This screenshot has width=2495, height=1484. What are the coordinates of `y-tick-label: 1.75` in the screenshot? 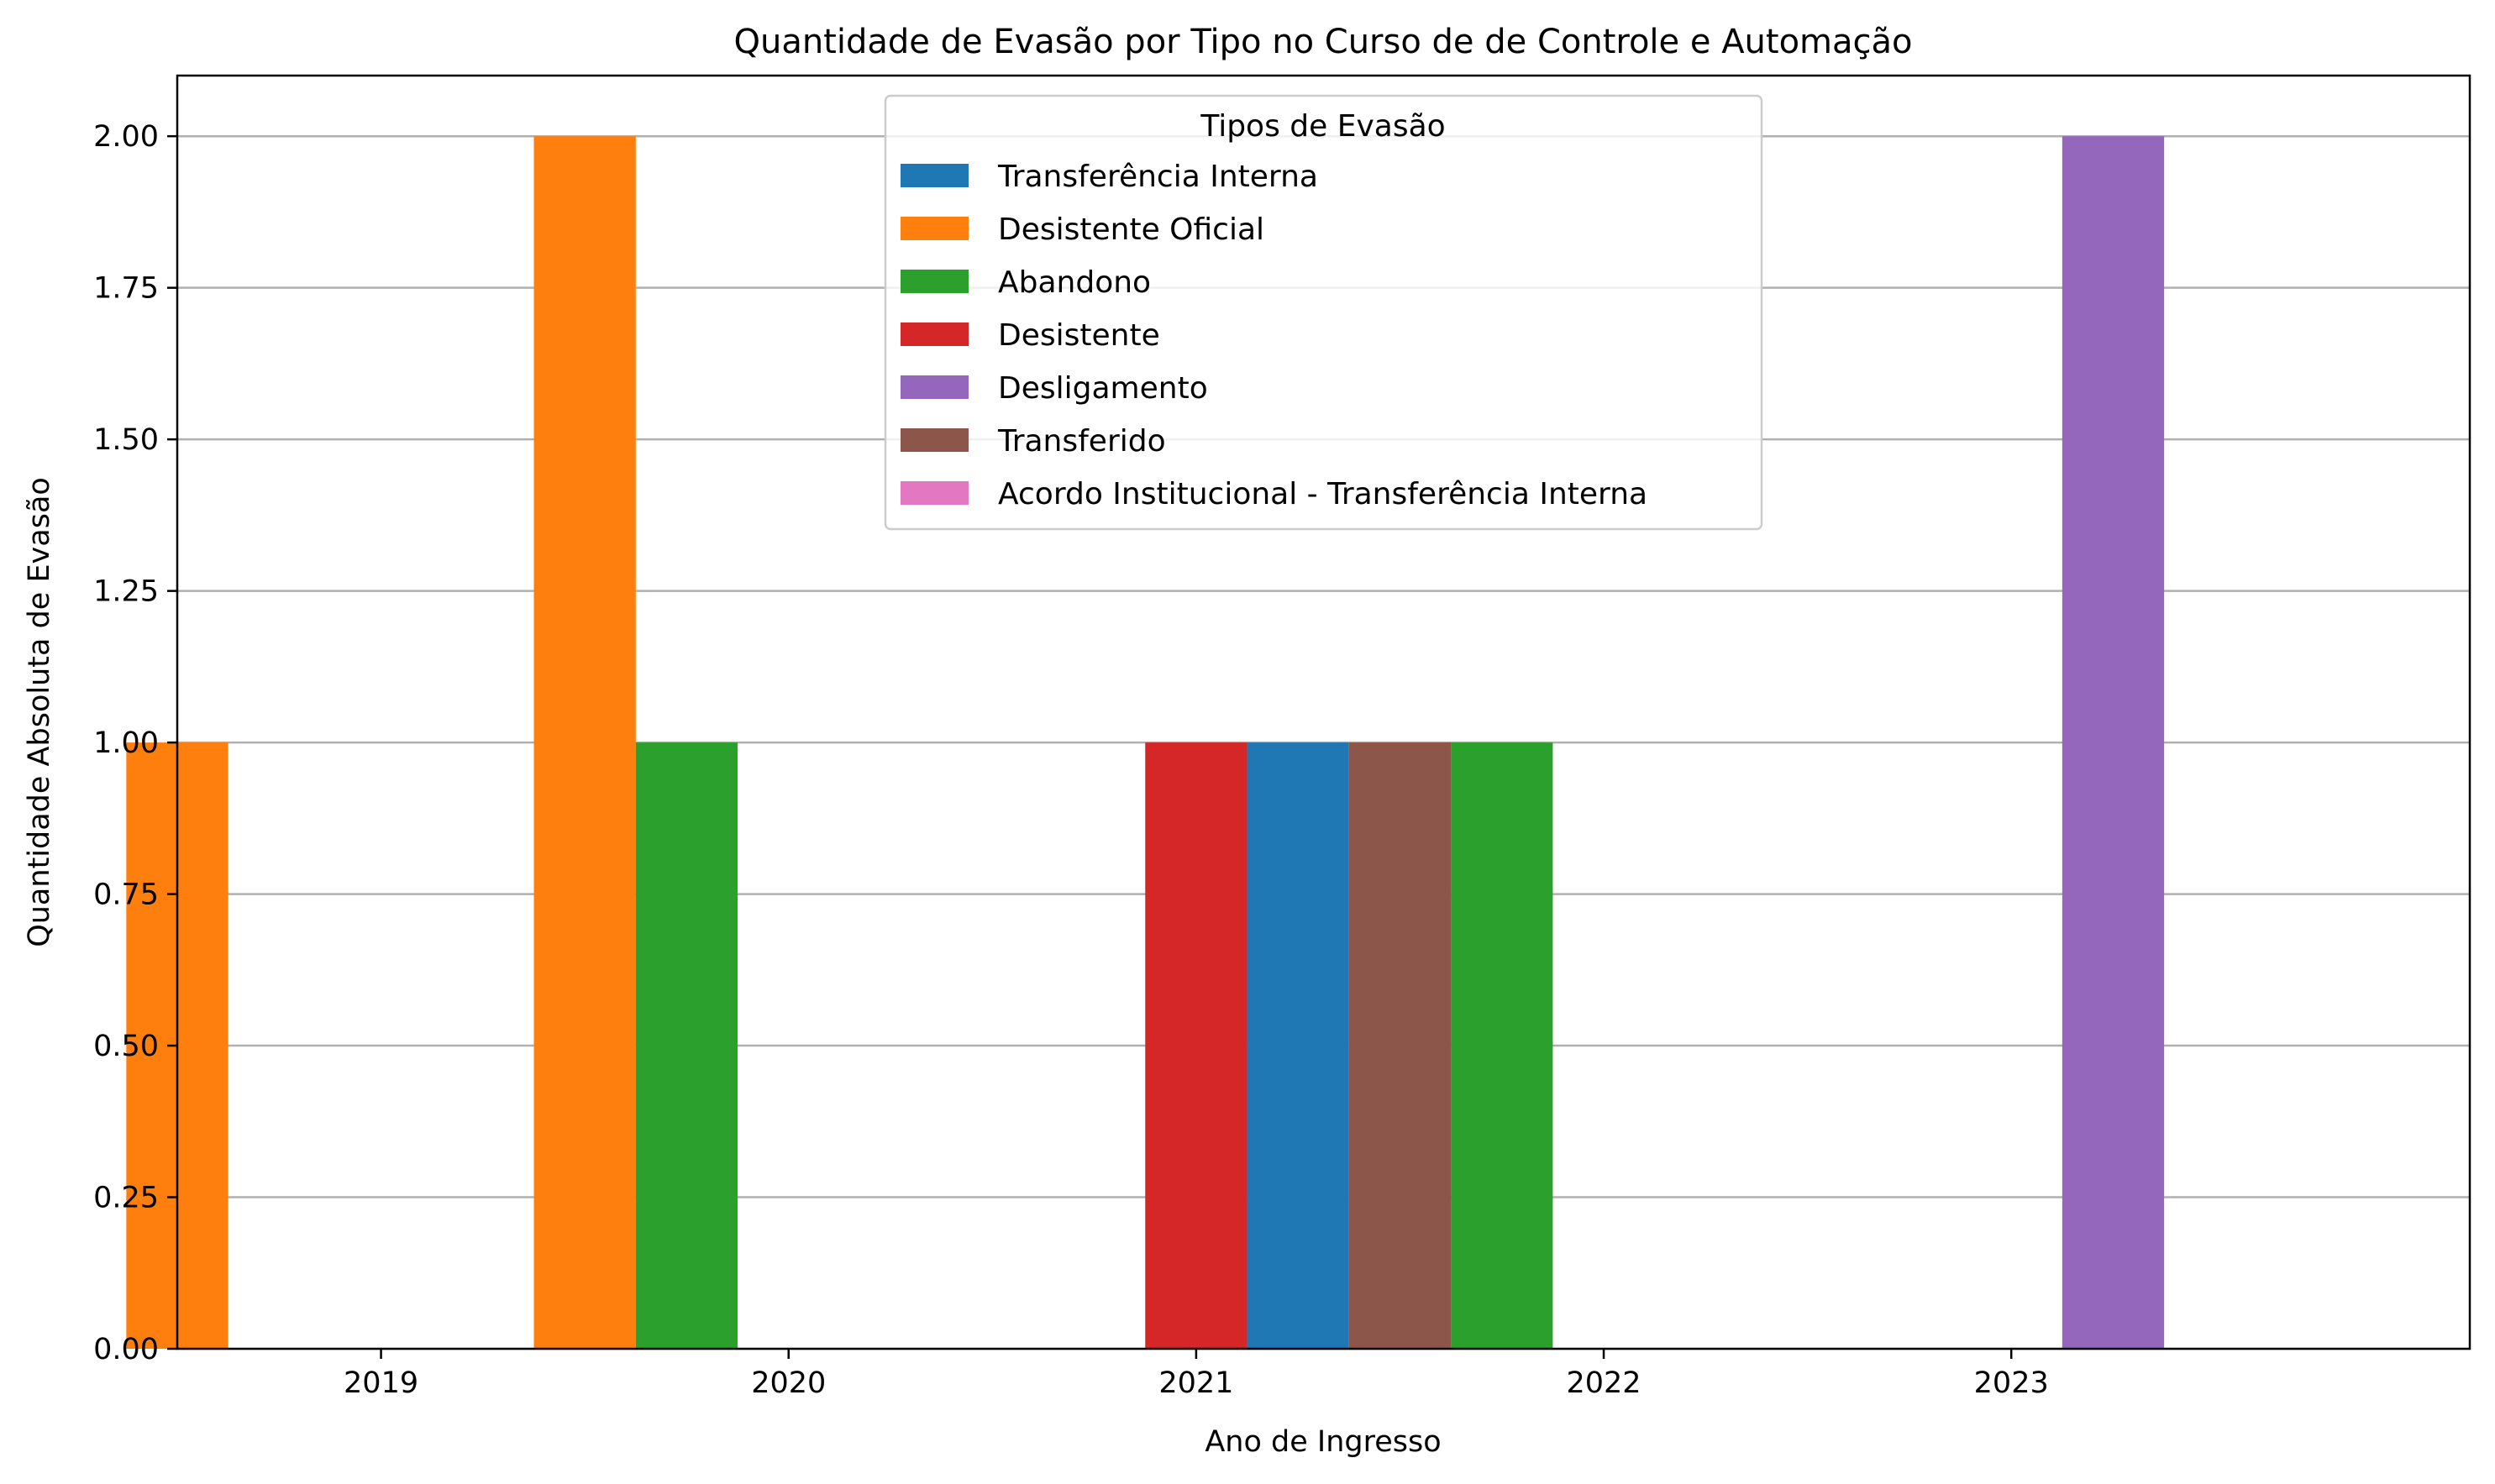 It's located at (126, 289).